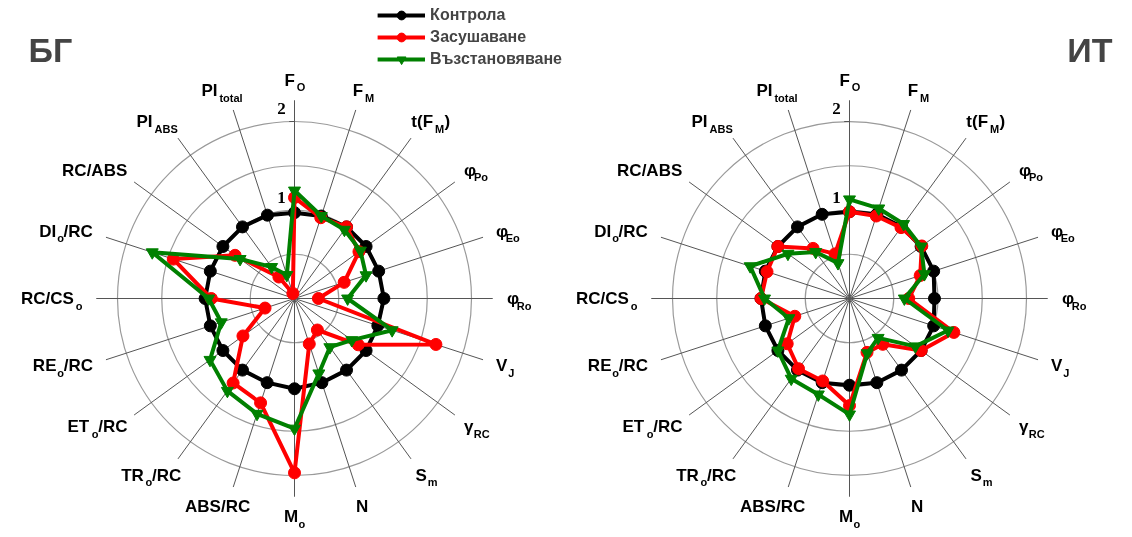 The height and width of the screenshot is (537, 1132). Describe the element at coordinates (496, 59) in the screenshot. I see `legend-label: Възстановяване` at that location.